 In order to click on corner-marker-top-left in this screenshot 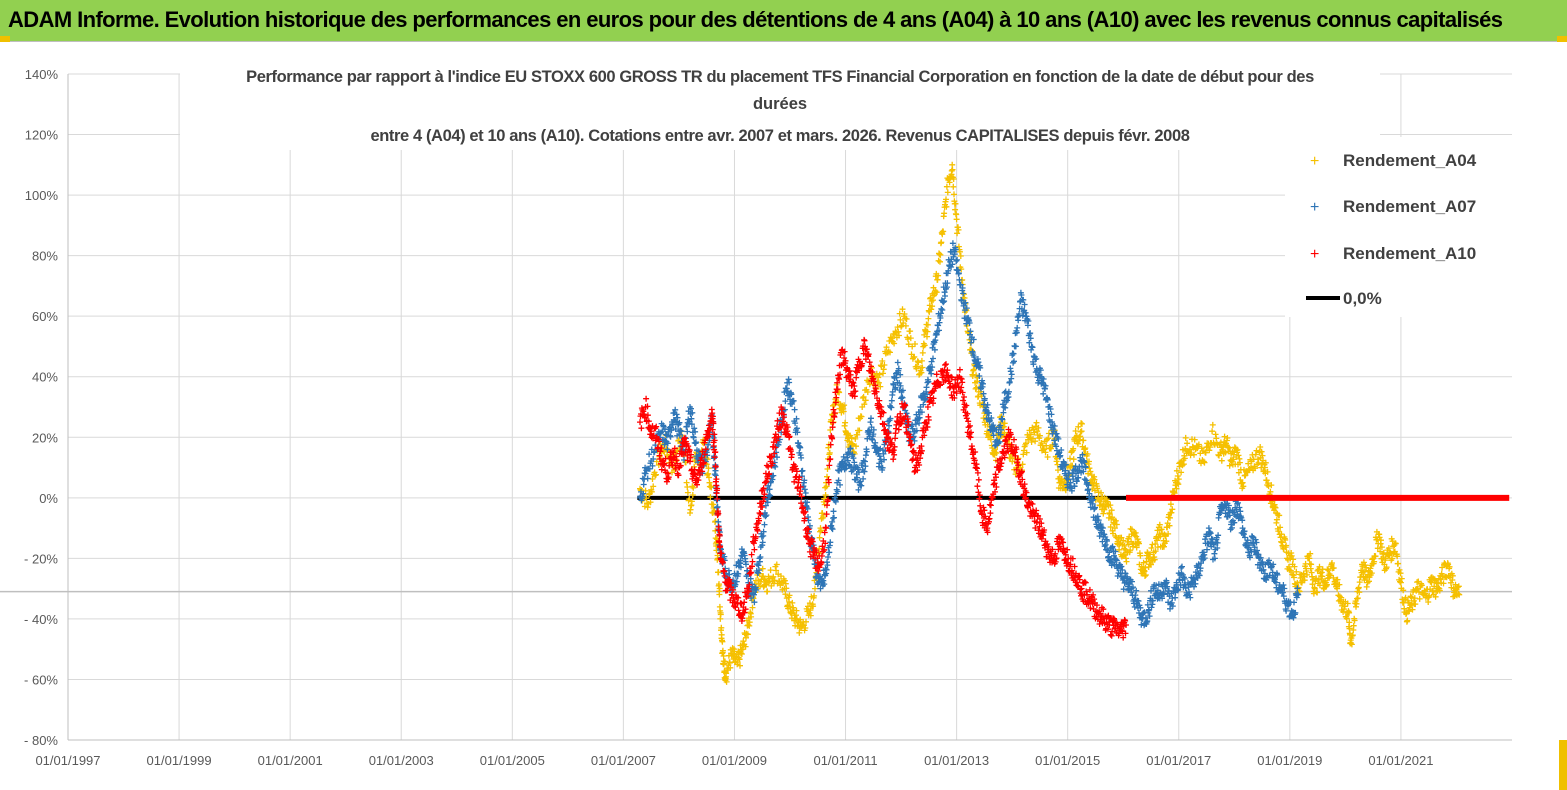, I will do `click(5, 39)`.